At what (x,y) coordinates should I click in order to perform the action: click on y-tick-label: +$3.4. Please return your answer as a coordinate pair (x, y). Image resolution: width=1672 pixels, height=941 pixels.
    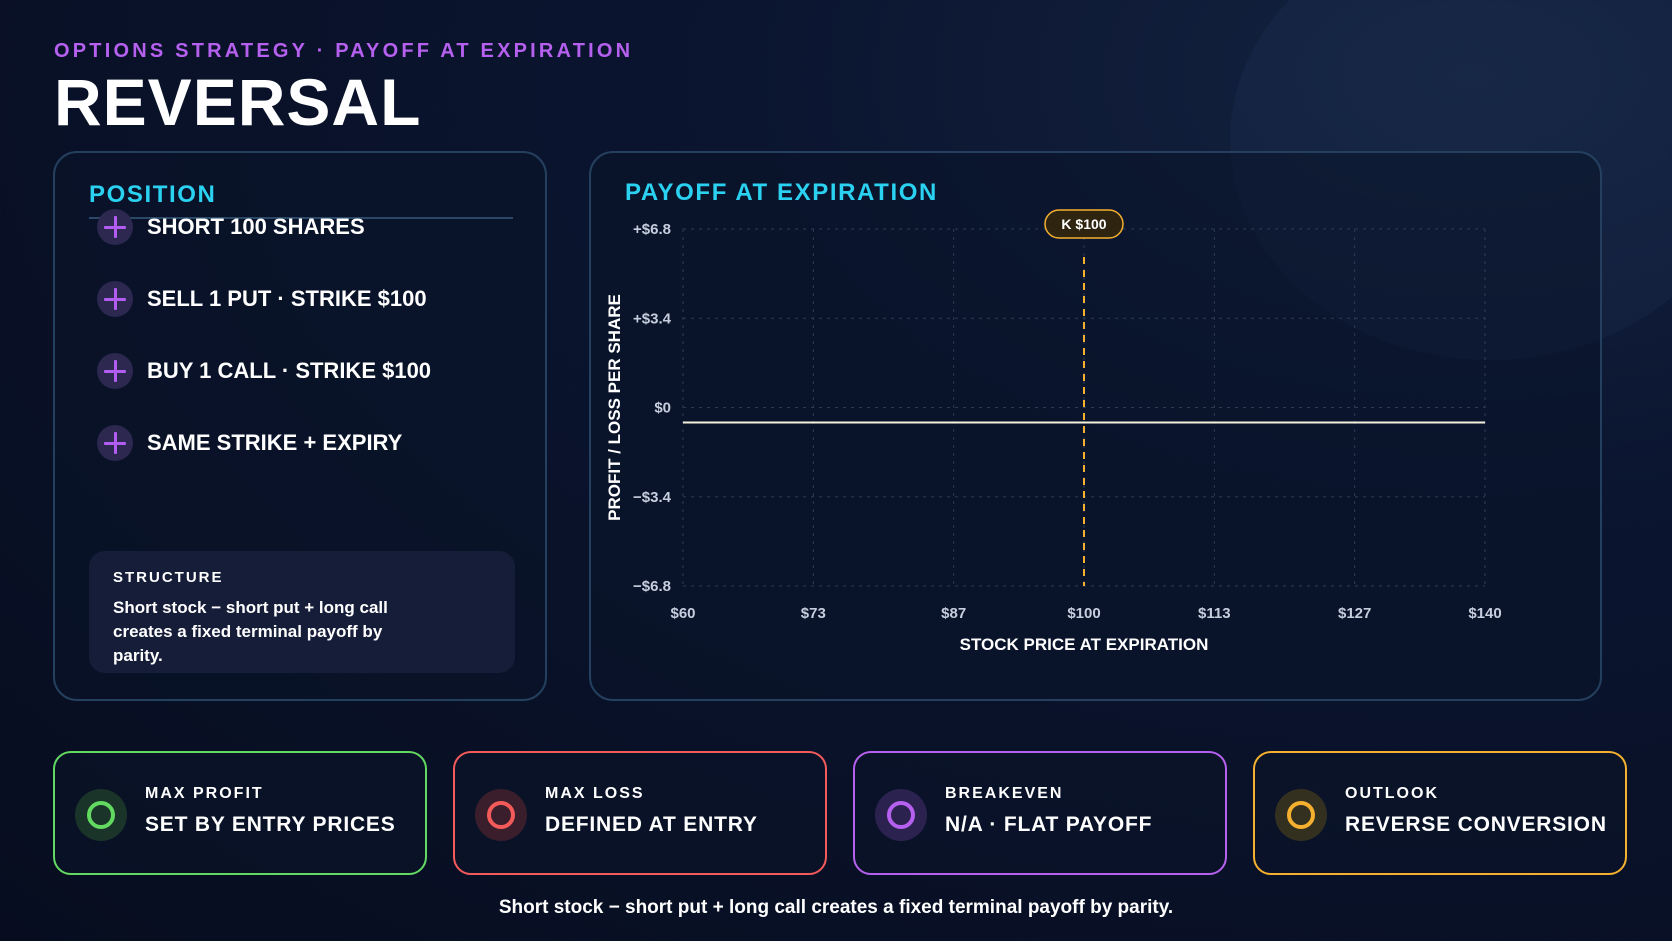
    Looking at the image, I should click on (652, 318).